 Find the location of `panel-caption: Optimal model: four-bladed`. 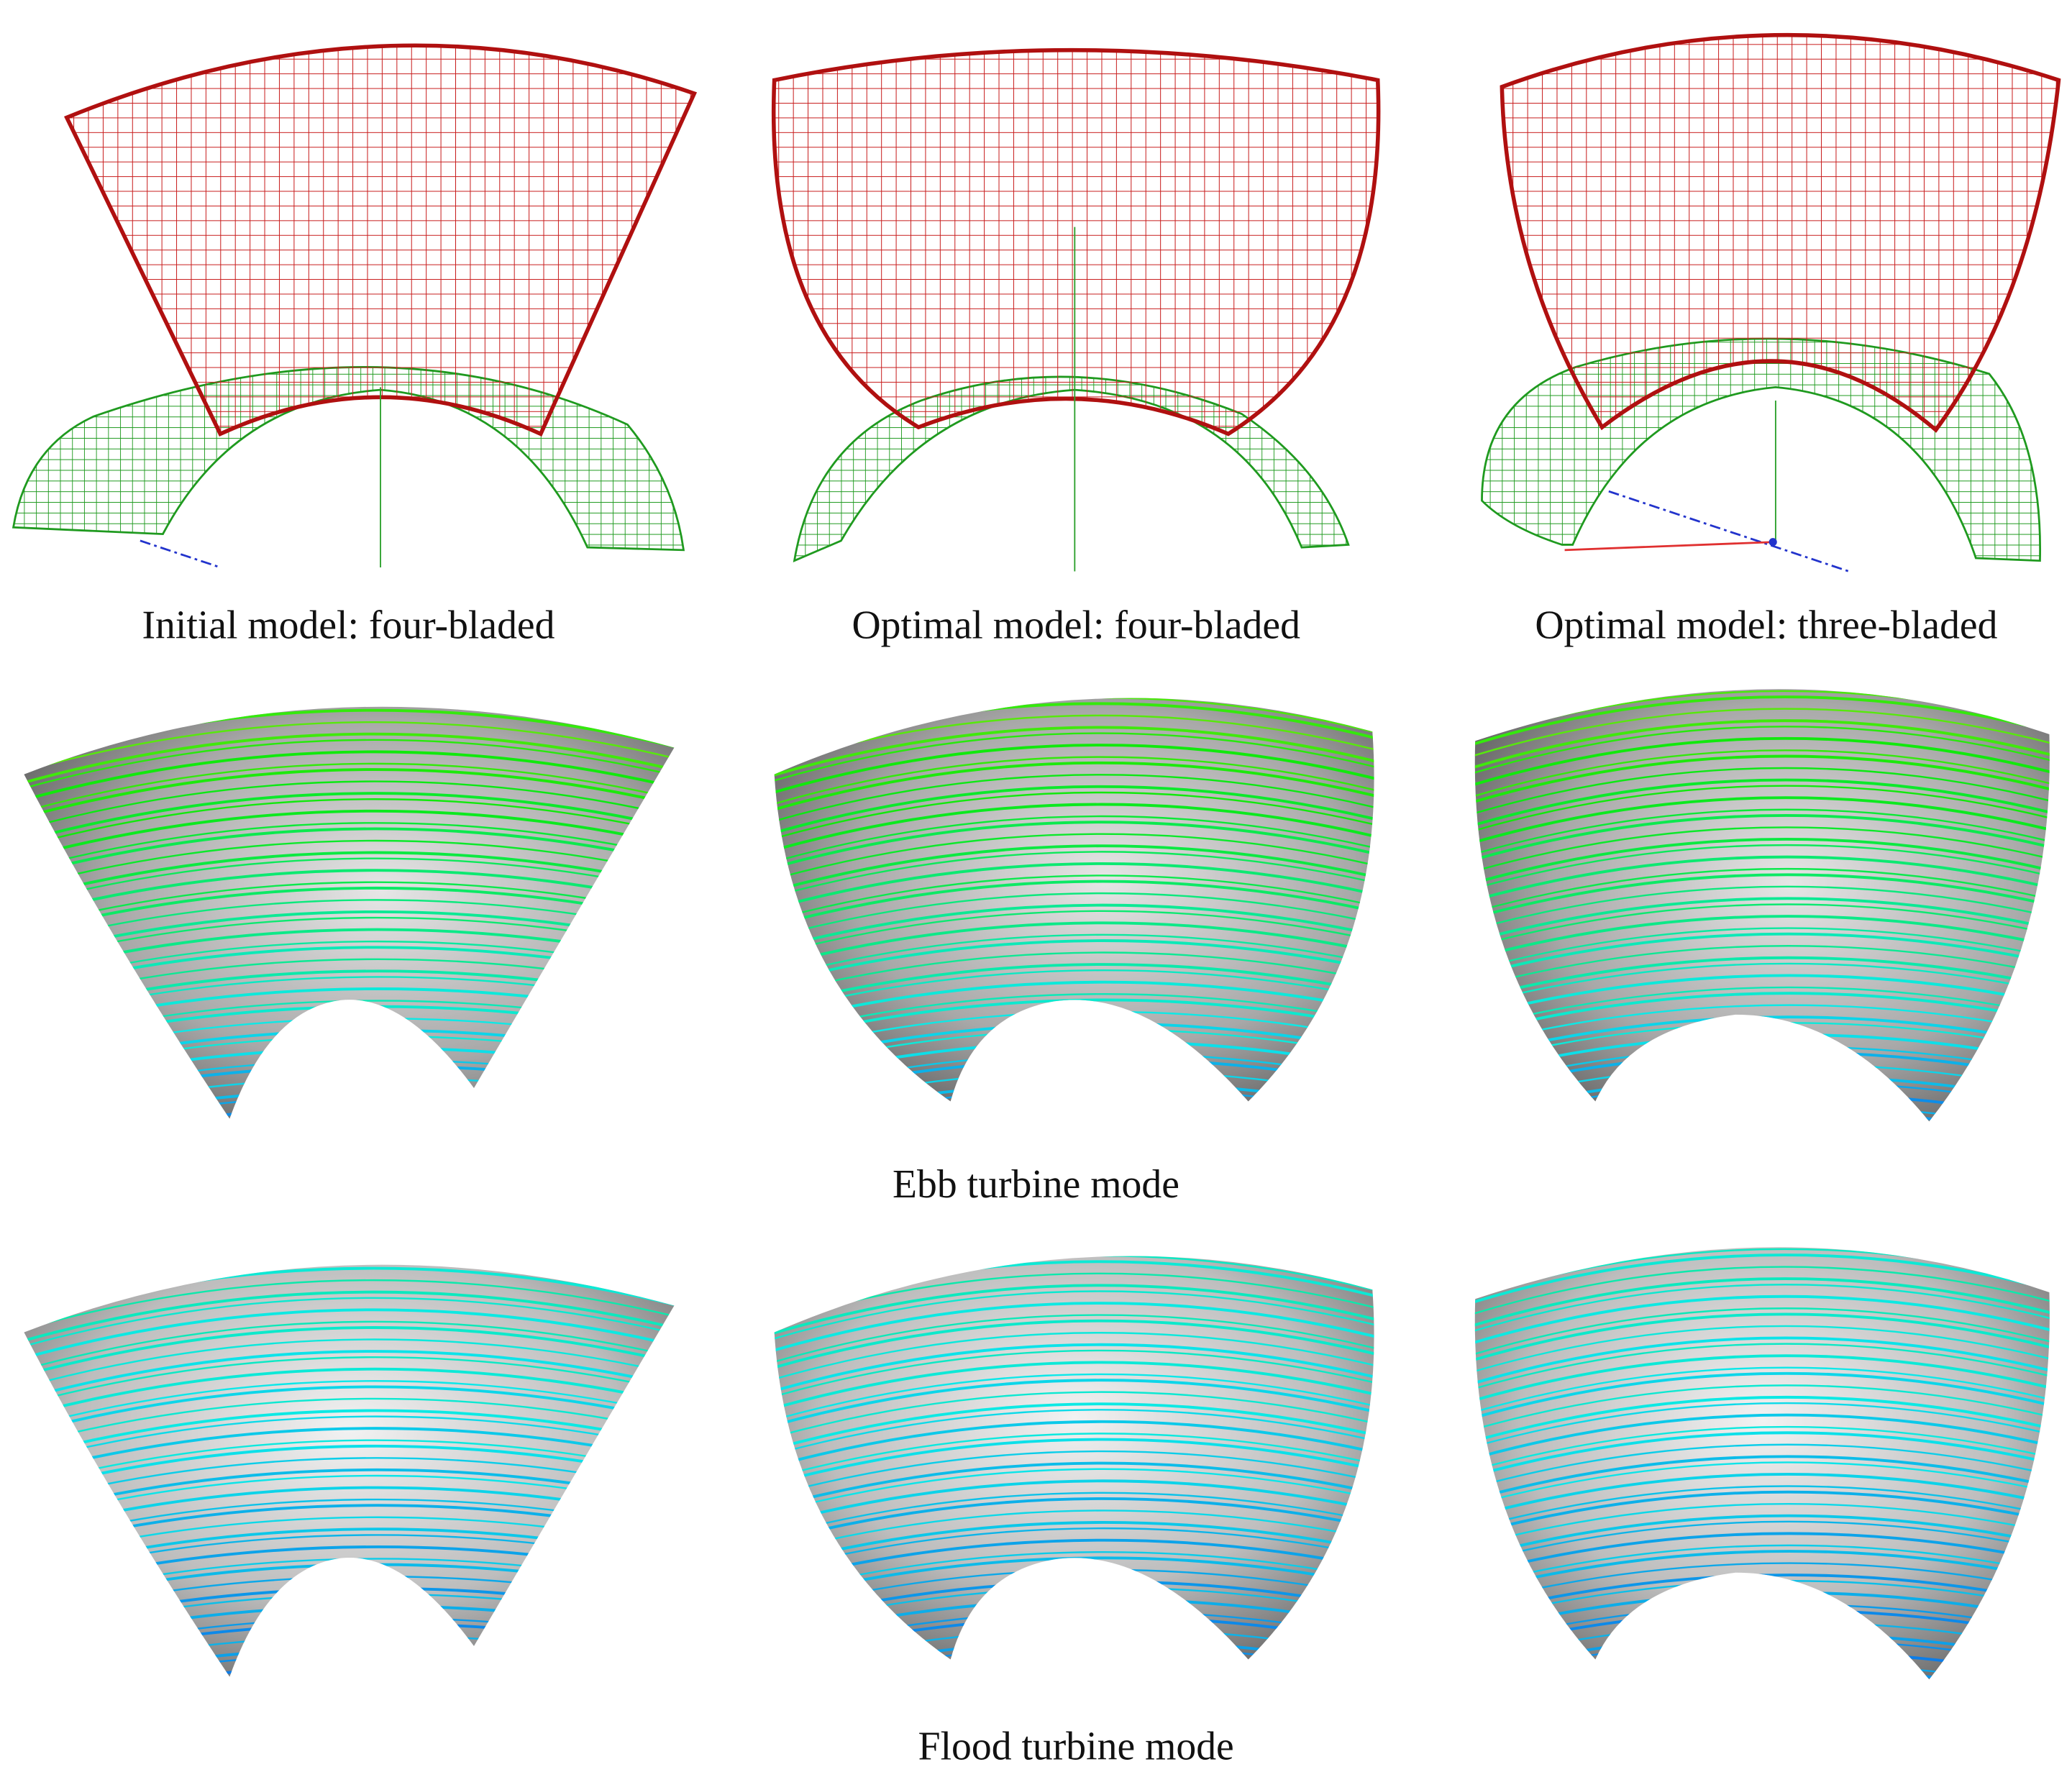

panel-caption: Optimal model: four-bladed is located at coordinates (1076, 625).